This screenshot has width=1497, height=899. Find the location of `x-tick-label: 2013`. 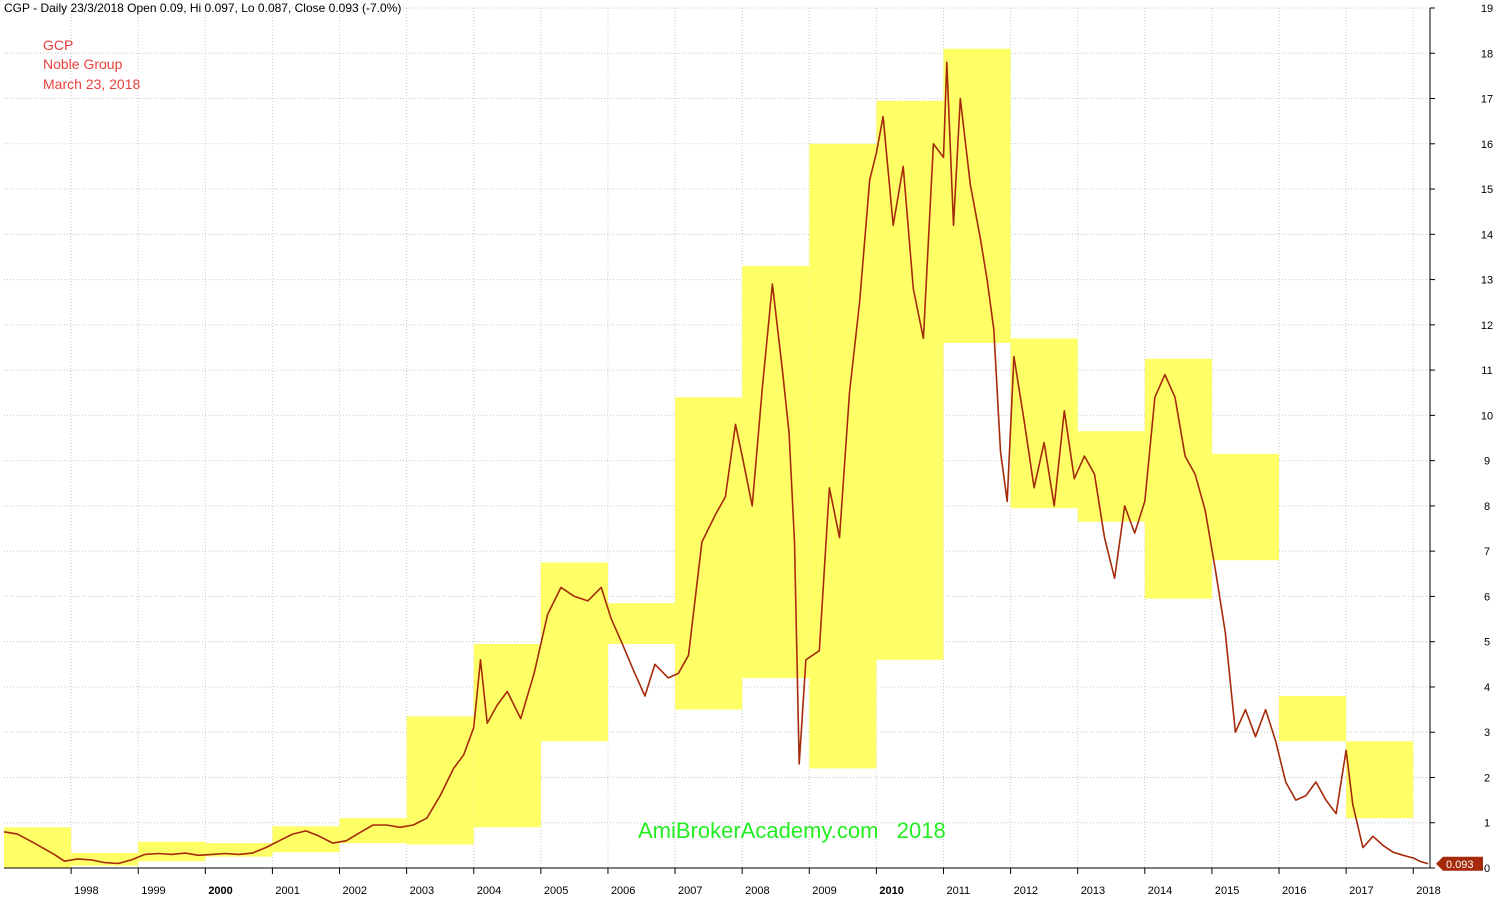

x-tick-label: 2013 is located at coordinates (1093, 891).